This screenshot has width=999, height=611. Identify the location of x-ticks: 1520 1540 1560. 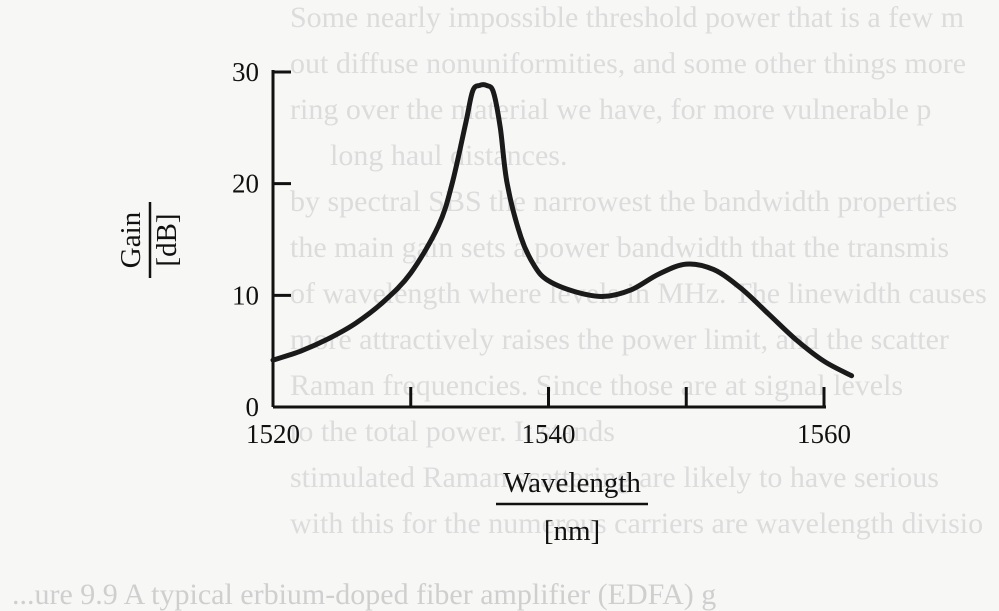
(548, 418).